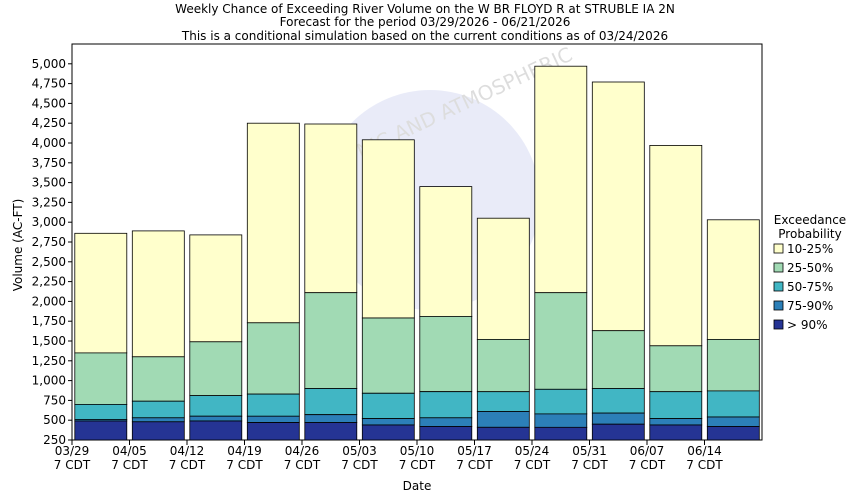 This screenshot has height=504, width=850. Describe the element at coordinates (129, 451) in the screenshot. I see `x-tick-label-date: 04/05` at that location.